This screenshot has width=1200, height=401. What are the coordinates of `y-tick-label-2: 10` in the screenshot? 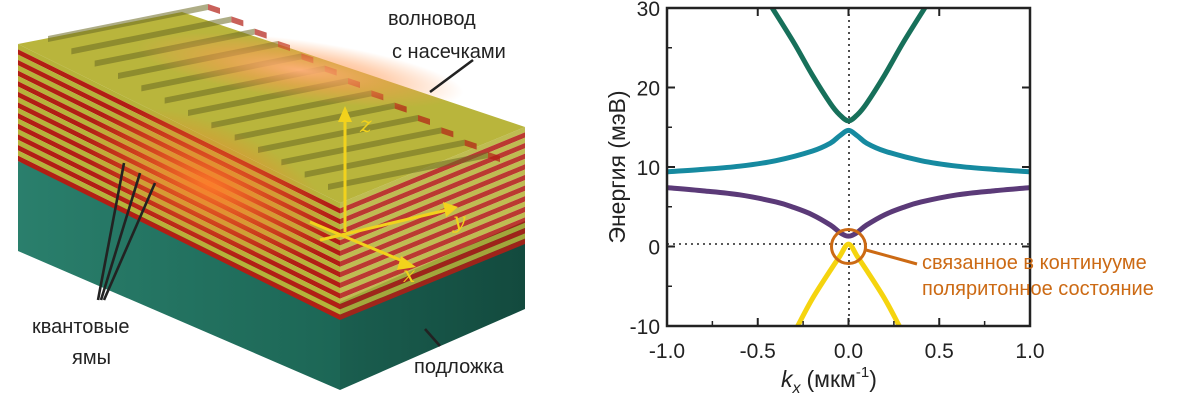 It's located at (648, 168).